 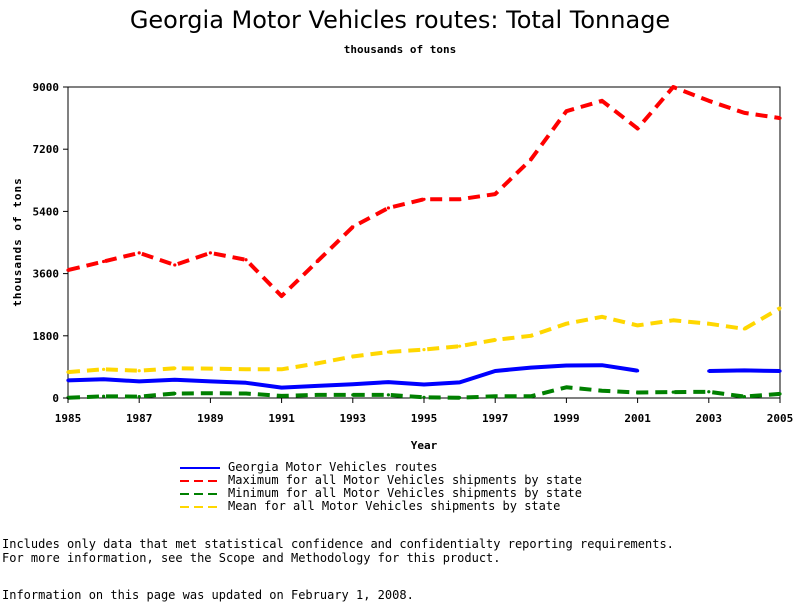 I want to click on y-tick-label: 0, so click(x=55, y=398).